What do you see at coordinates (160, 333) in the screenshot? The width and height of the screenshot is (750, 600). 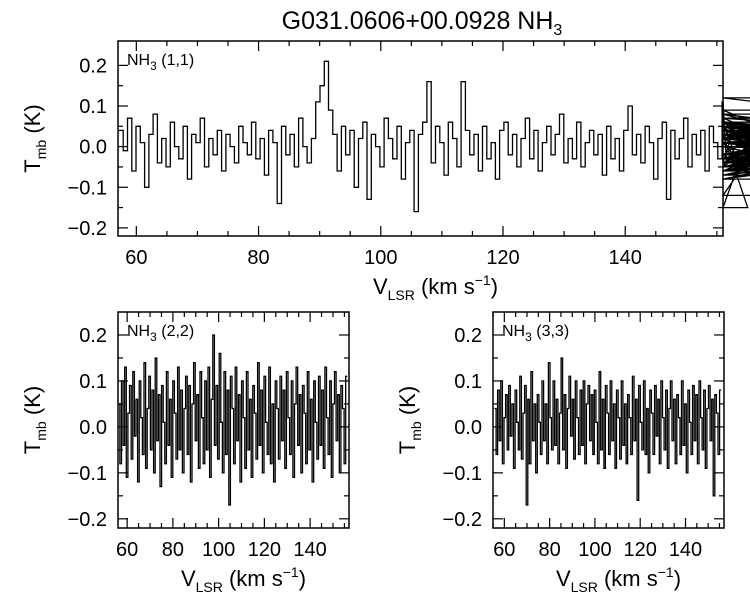 I see `panel-label-nh3-22: NH3 (2,2)` at bounding box center [160, 333].